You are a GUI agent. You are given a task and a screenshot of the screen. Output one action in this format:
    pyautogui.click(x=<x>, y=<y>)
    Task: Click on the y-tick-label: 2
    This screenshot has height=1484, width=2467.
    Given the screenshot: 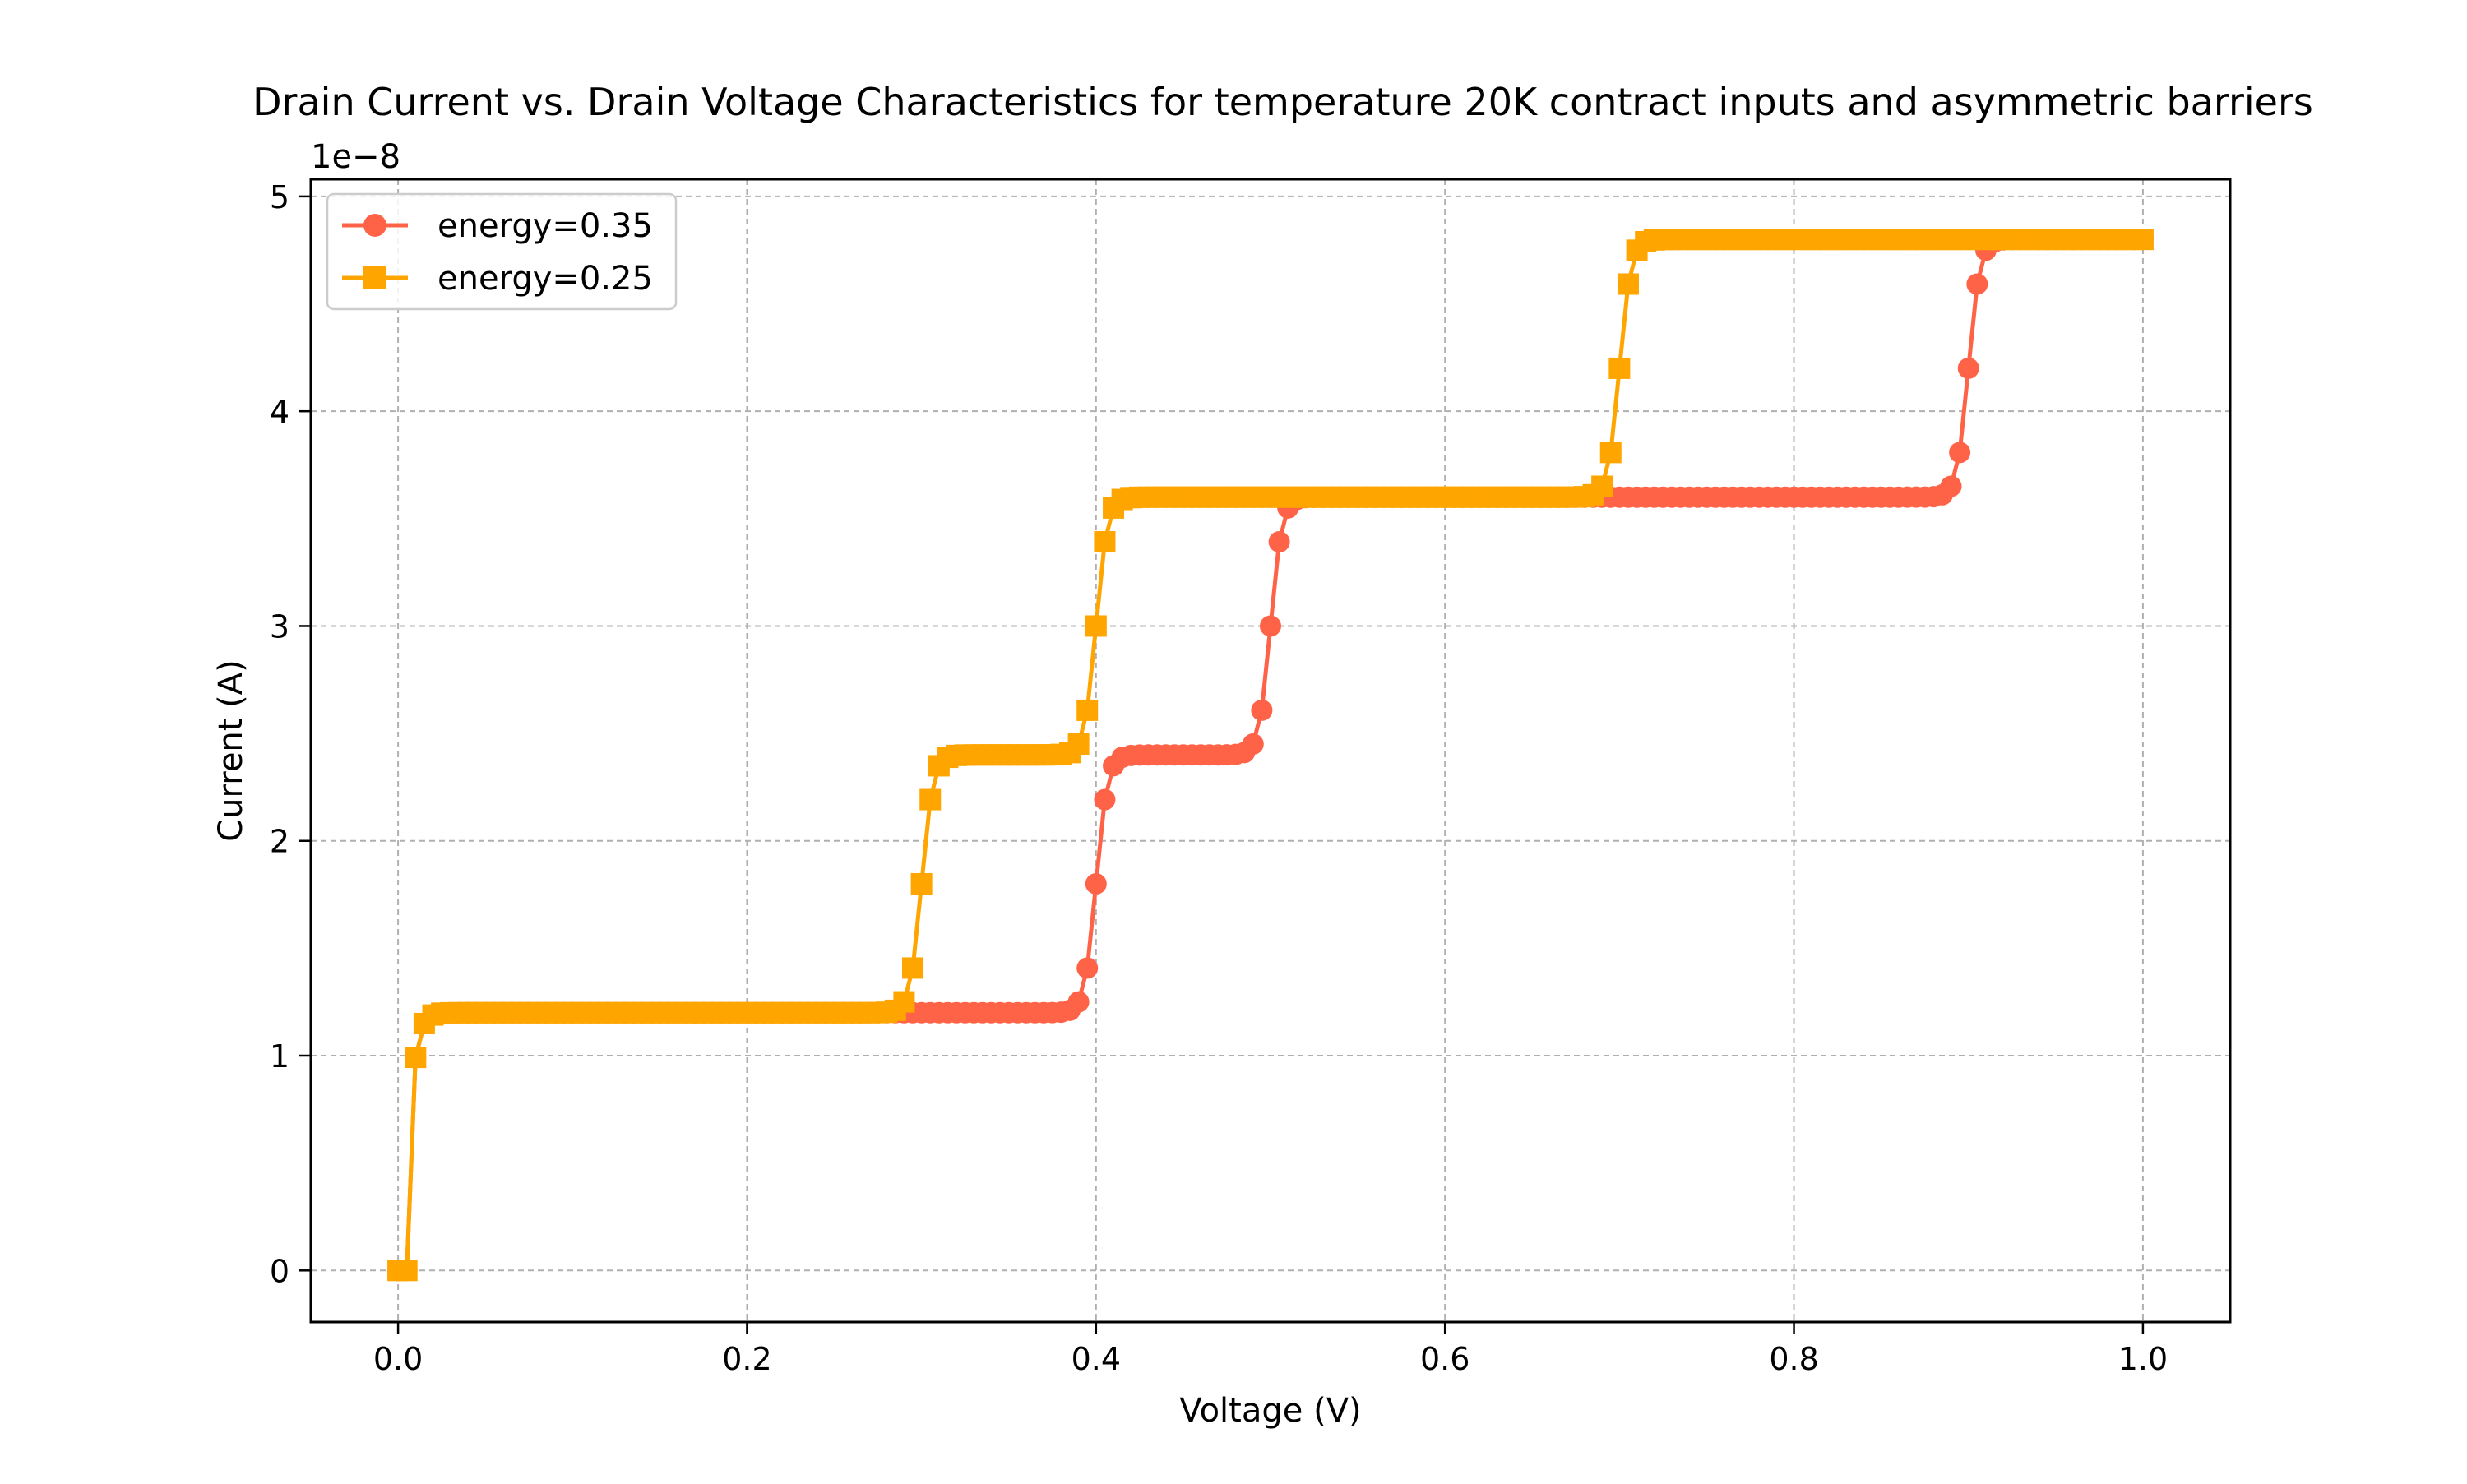 What is the action you would take?
    pyautogui.click(x=279, y=842)
    